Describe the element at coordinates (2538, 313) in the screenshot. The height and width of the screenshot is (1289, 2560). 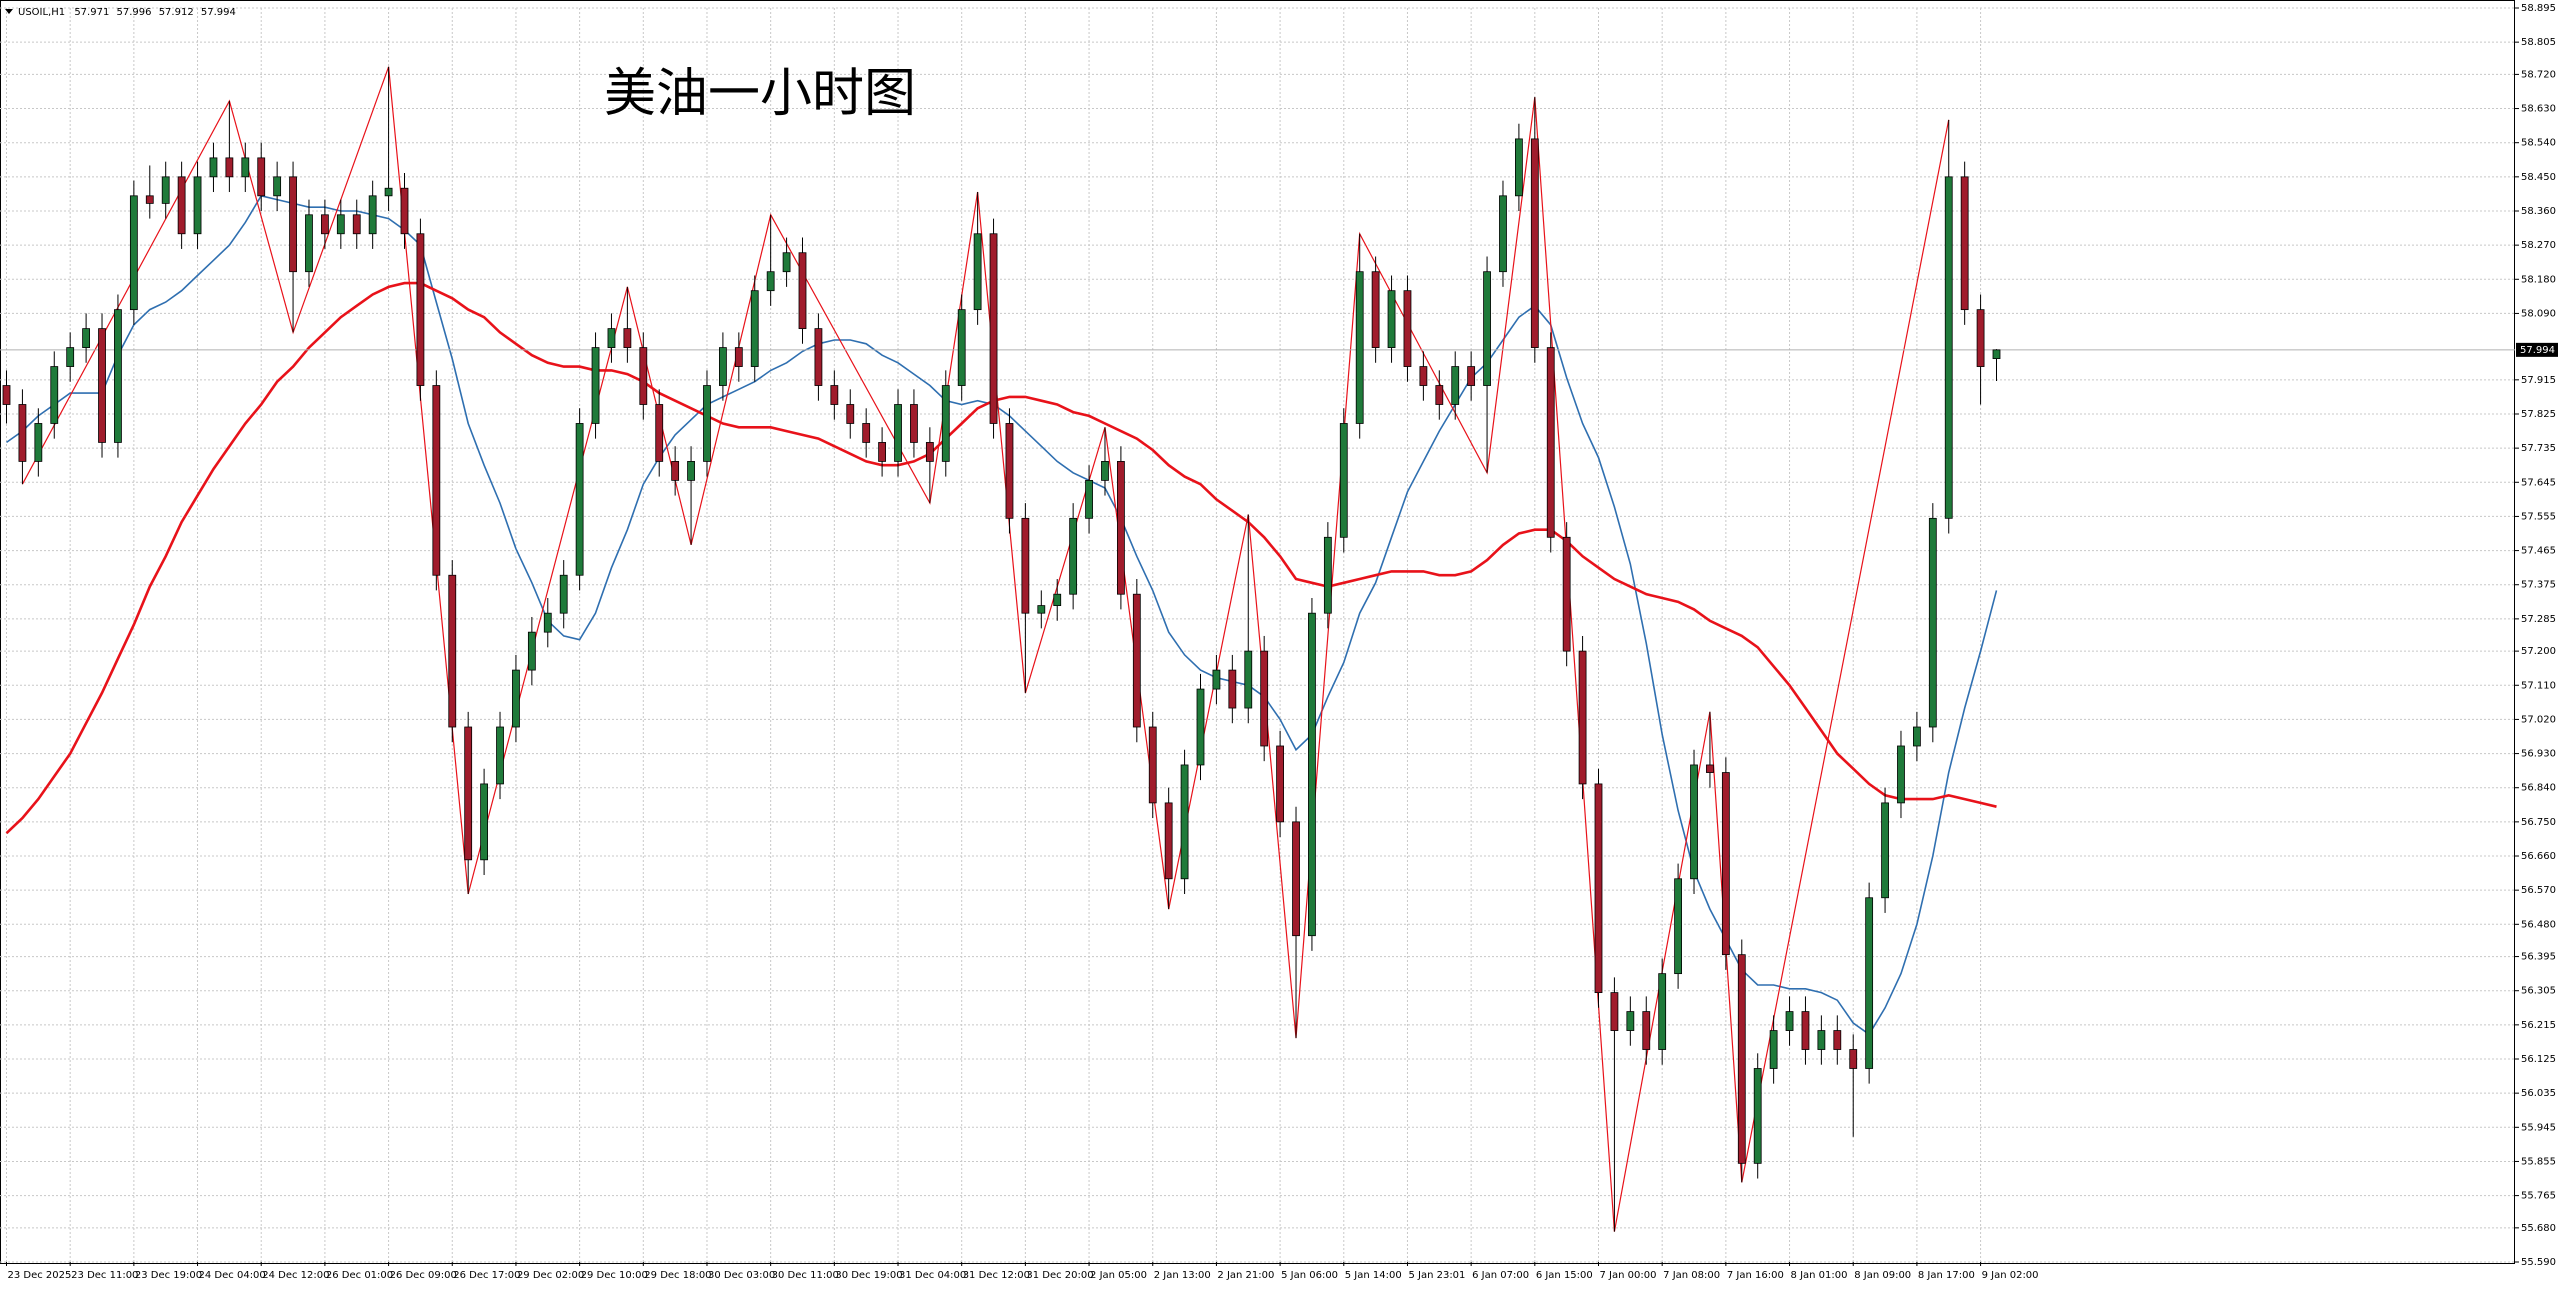
I see `y-tick-label: 58.090` at that location.